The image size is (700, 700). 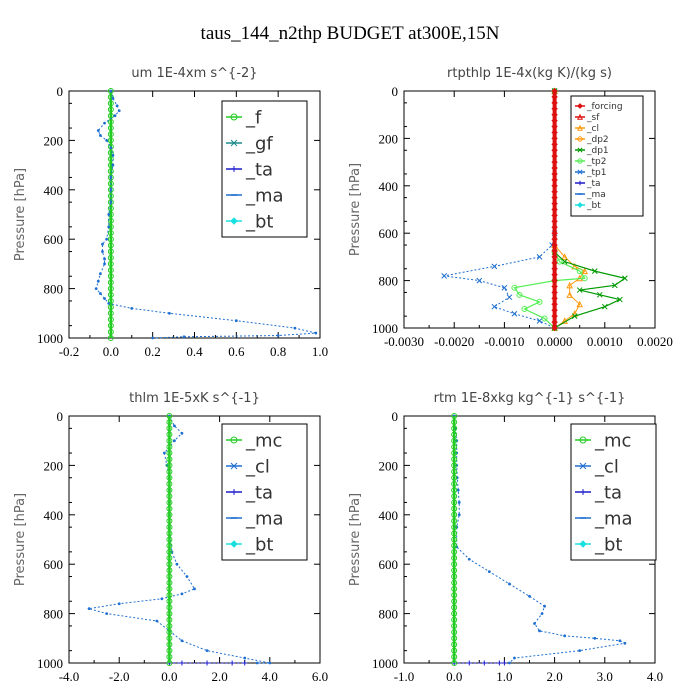 What do you see at coordinates (605, 341) in the screenshot?
I see `x-tick-label: 0.0010` at bounding box center [605, 341].